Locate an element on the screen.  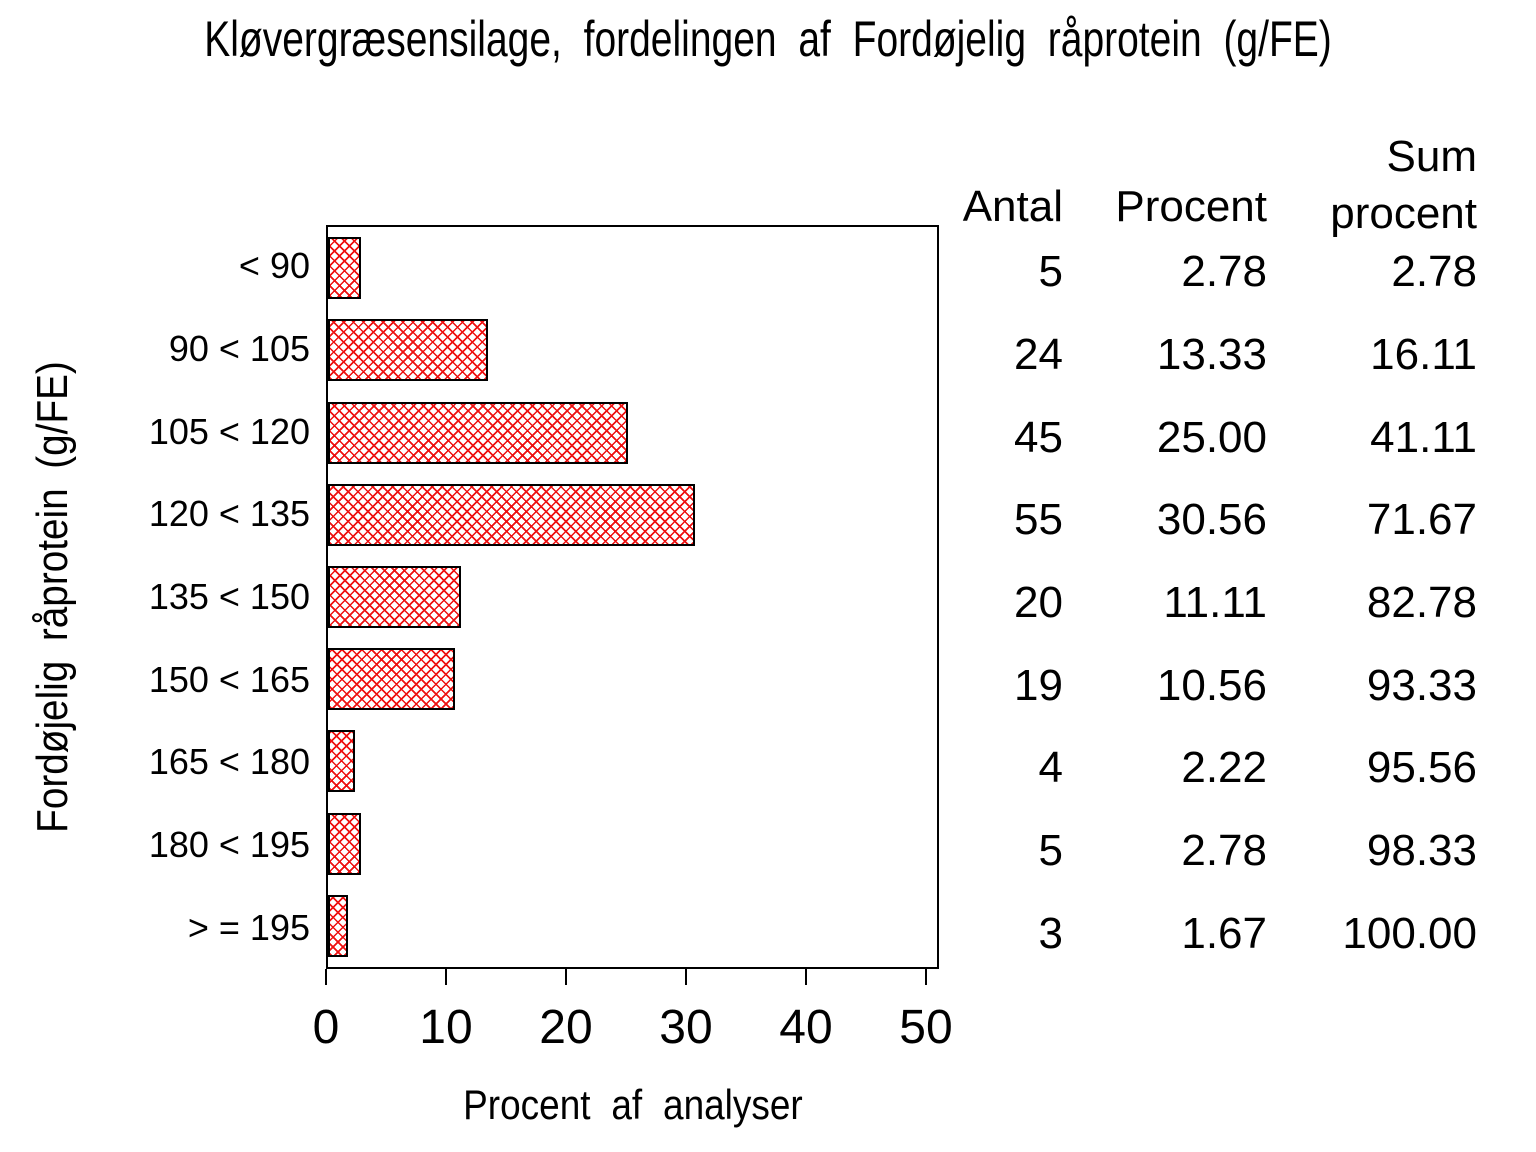
table-cell-sum-procent: 93.33 is located at coordinates (1421, 685).